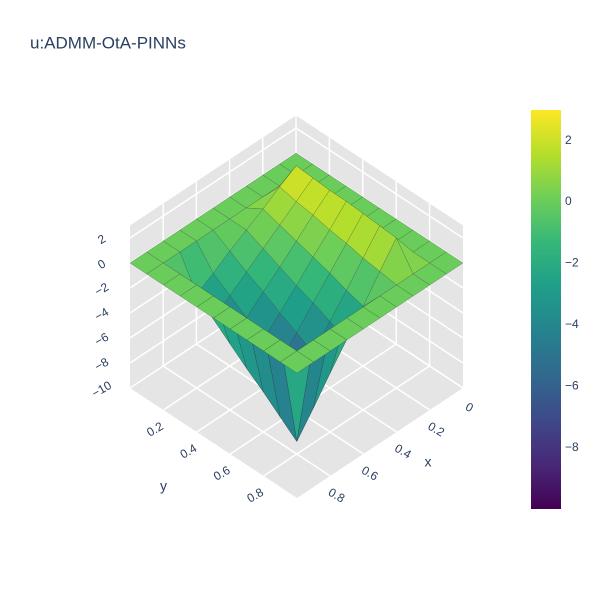 This screenshot has height=600, width=600. What do you see at coordinates (568, 201) in the screenshot?
I see `colorbar-tick-label: 0` at bounding box center [568, 201].